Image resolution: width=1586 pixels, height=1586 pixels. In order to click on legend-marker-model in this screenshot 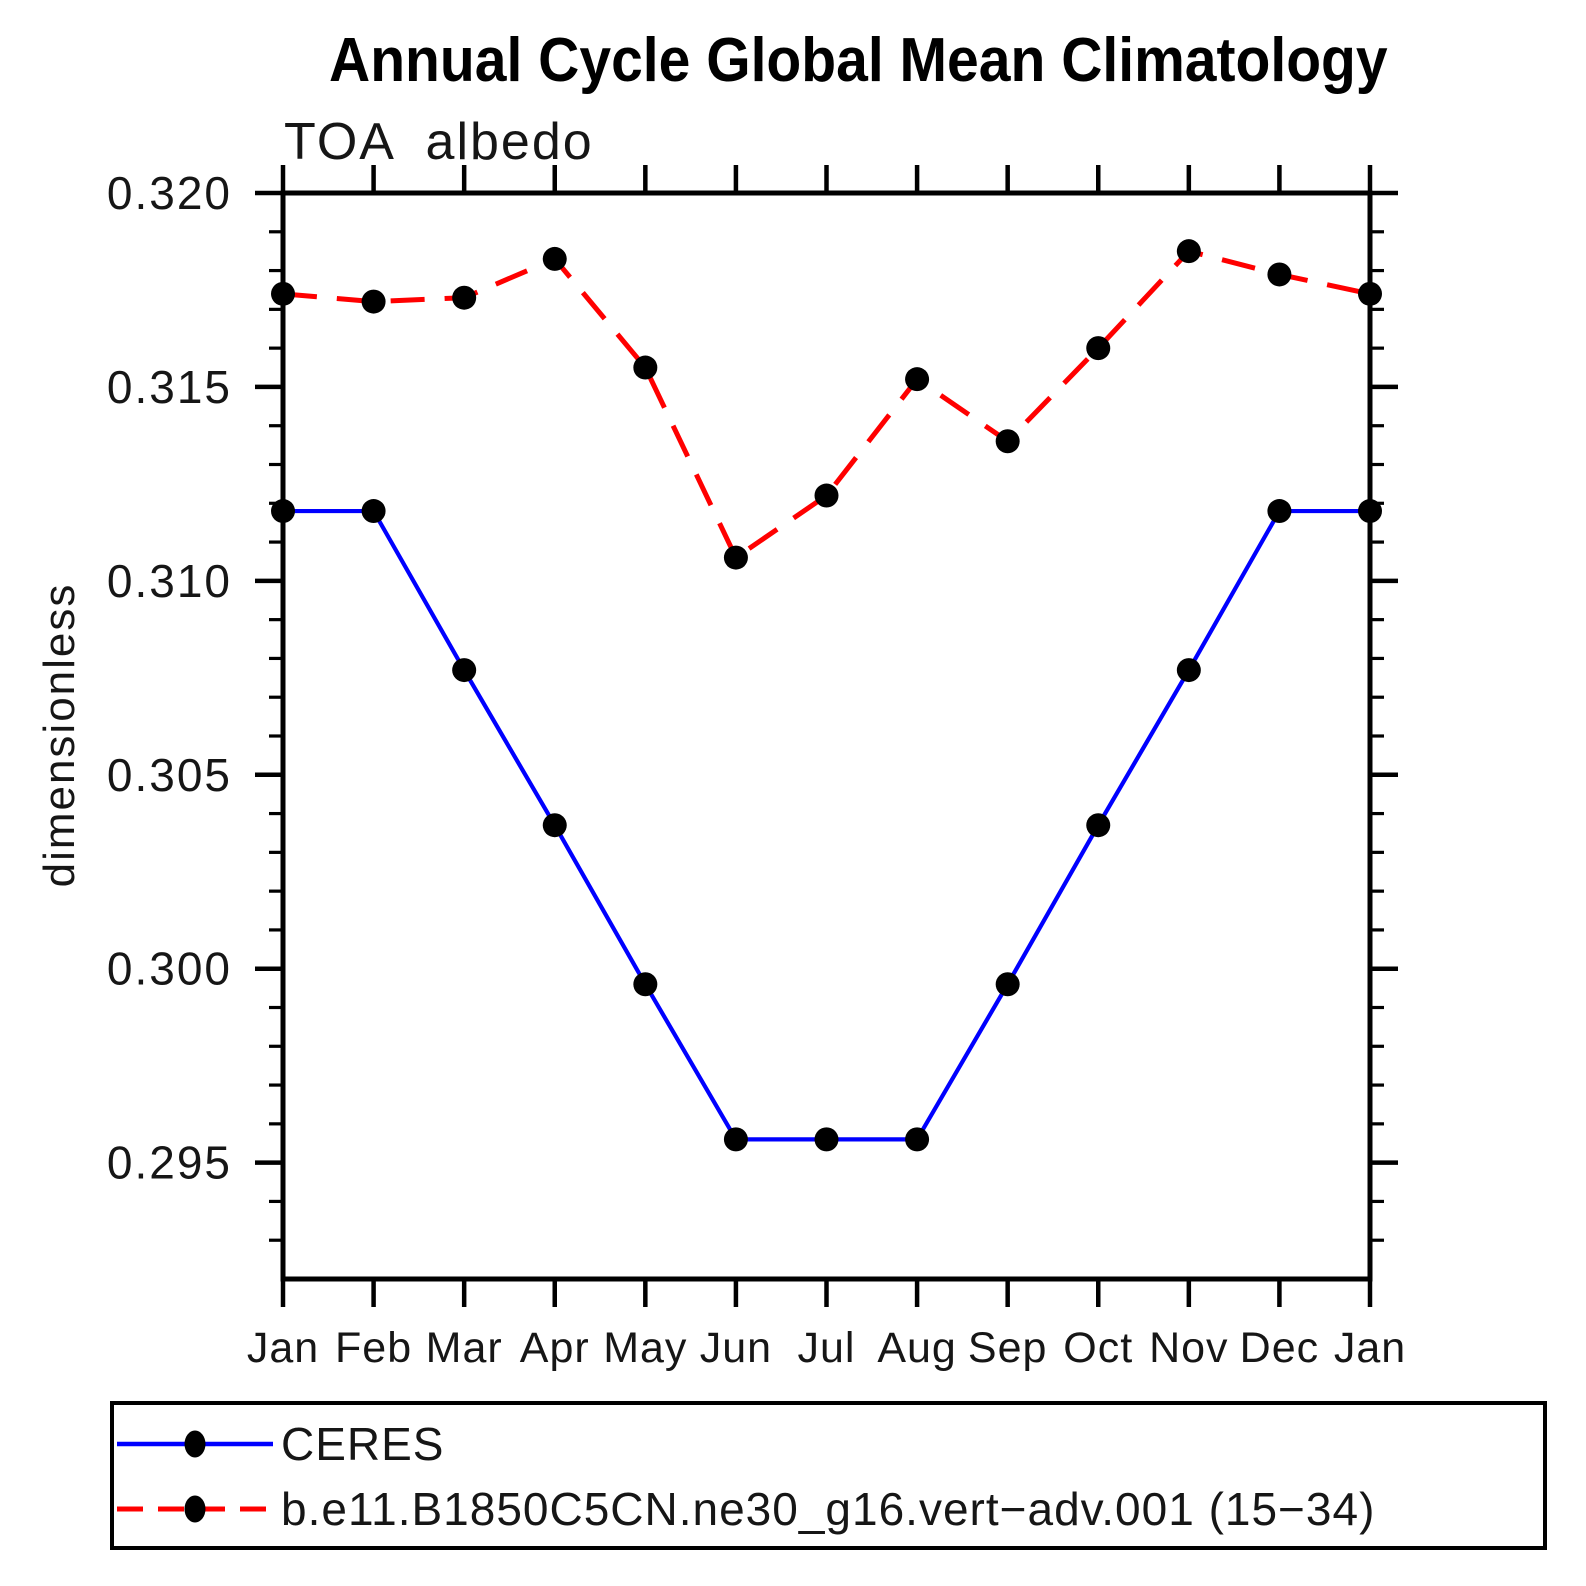, I will do `click(195, 1509)`.